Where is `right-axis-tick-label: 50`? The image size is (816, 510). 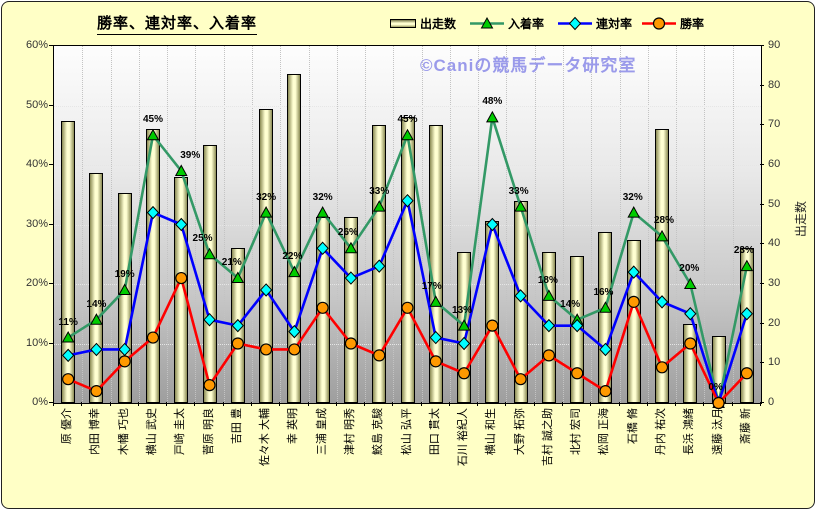 right-axis-tick-label: 50 is located at coordinates (774, 203).